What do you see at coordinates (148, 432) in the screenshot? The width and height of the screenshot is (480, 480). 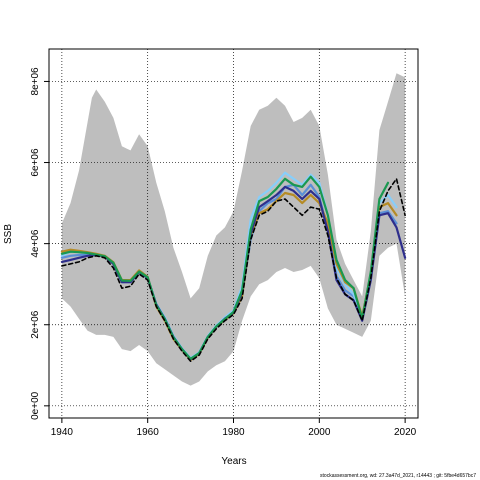 I see `x-tick-label: 1960` at bounding box center [148, 432].